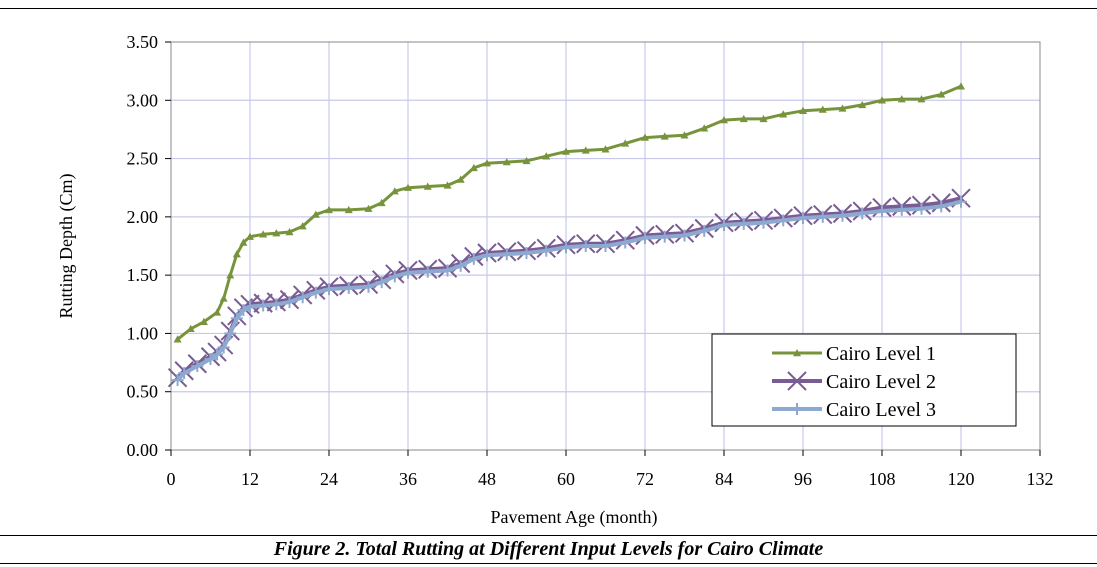 The image size is (1097, 567). I want to click on y-tick-label: 3.50, so click(143, 42).